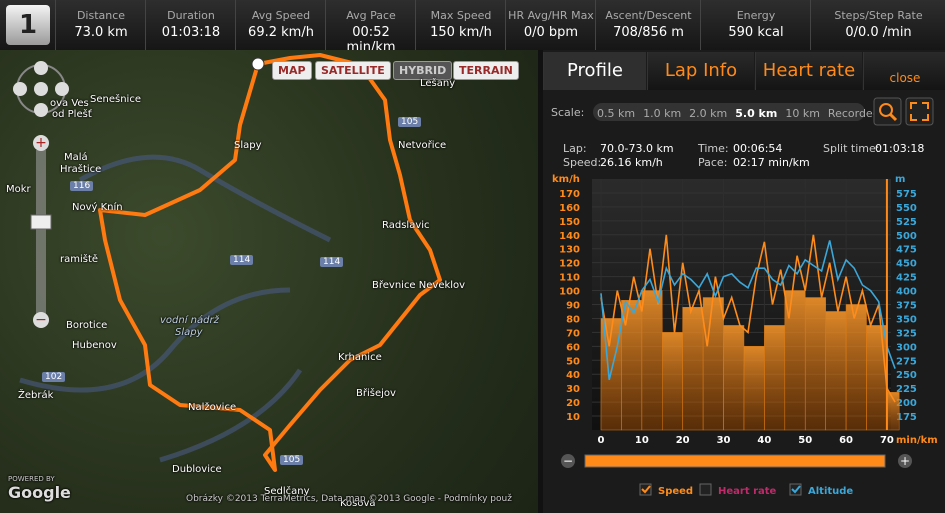 This screenshot has width=945, height=513. Describe the element at coordinates (568, 461) in the screenshot. I see `zoom-out` at that location.